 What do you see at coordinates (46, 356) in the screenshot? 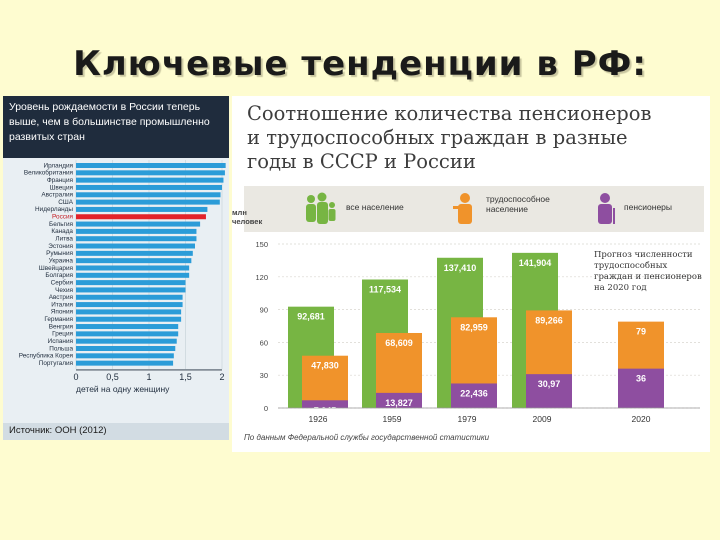
I see `bar-label: Республика Корея` at bounding box center [46, 356].